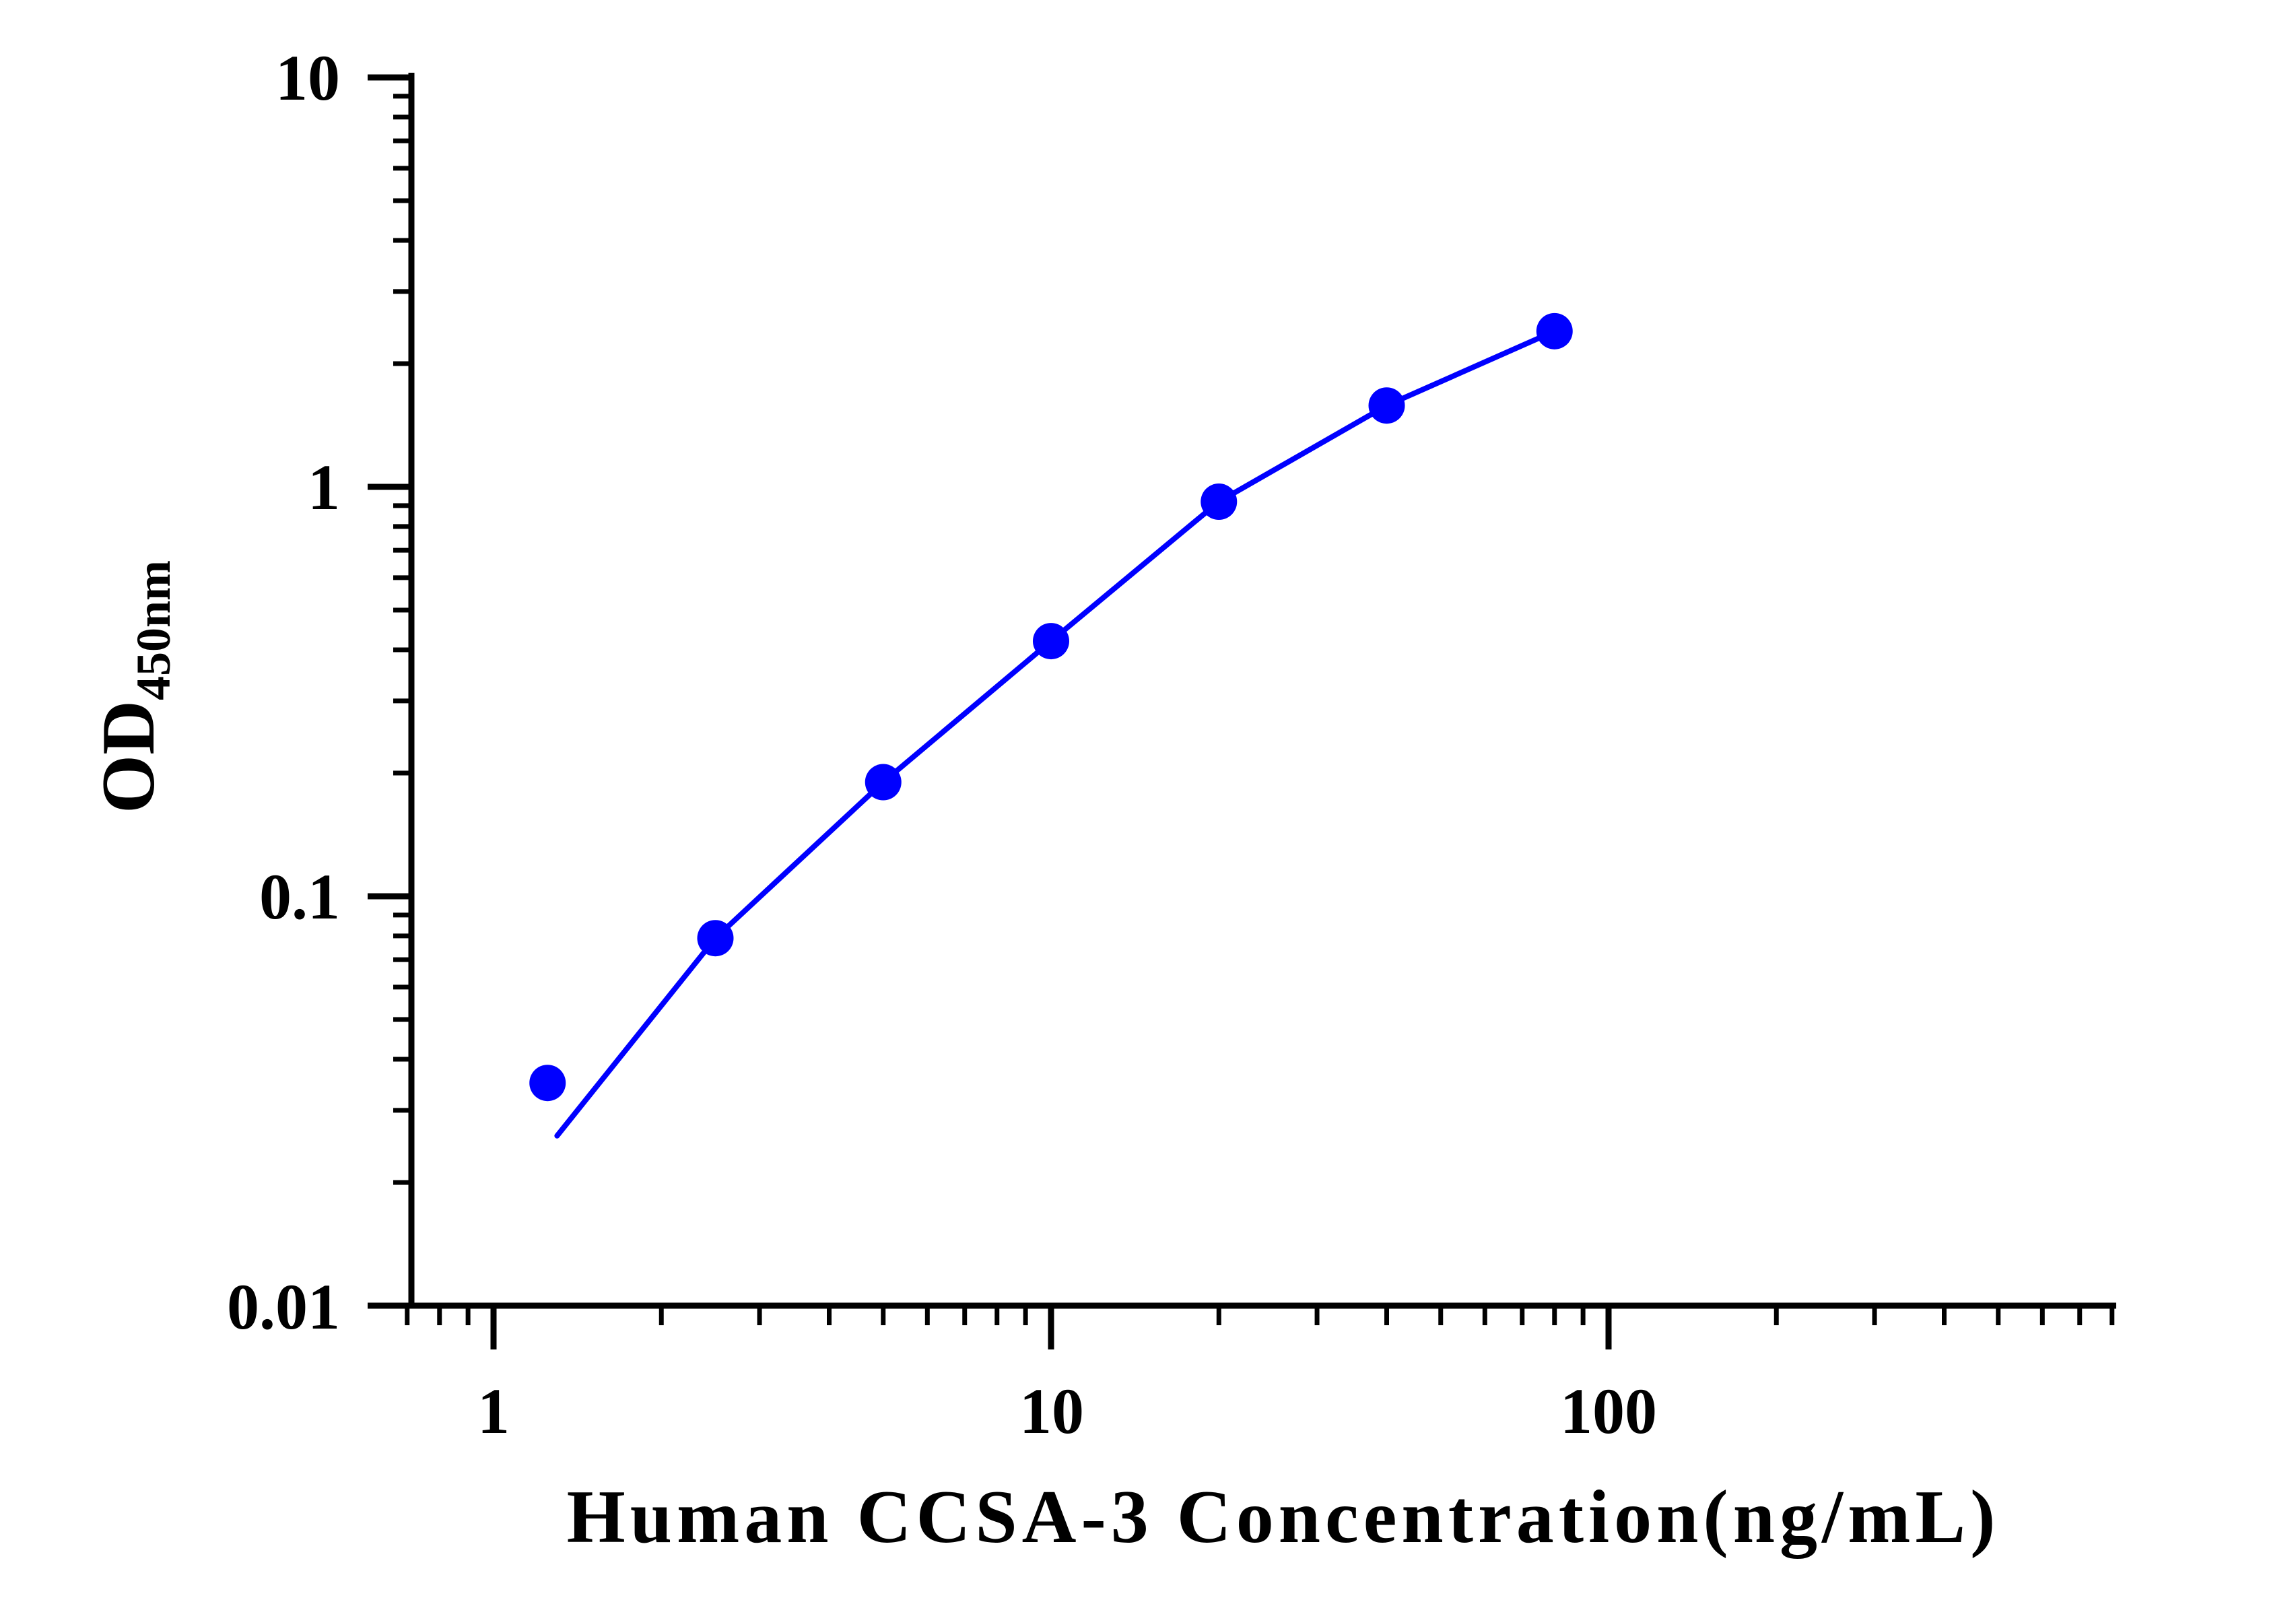 This screenshot has height=1604, width=2296. Describe the element at coordinates (493, 1411) in the screenshot. I see `x-tick-label: 1` at that location.